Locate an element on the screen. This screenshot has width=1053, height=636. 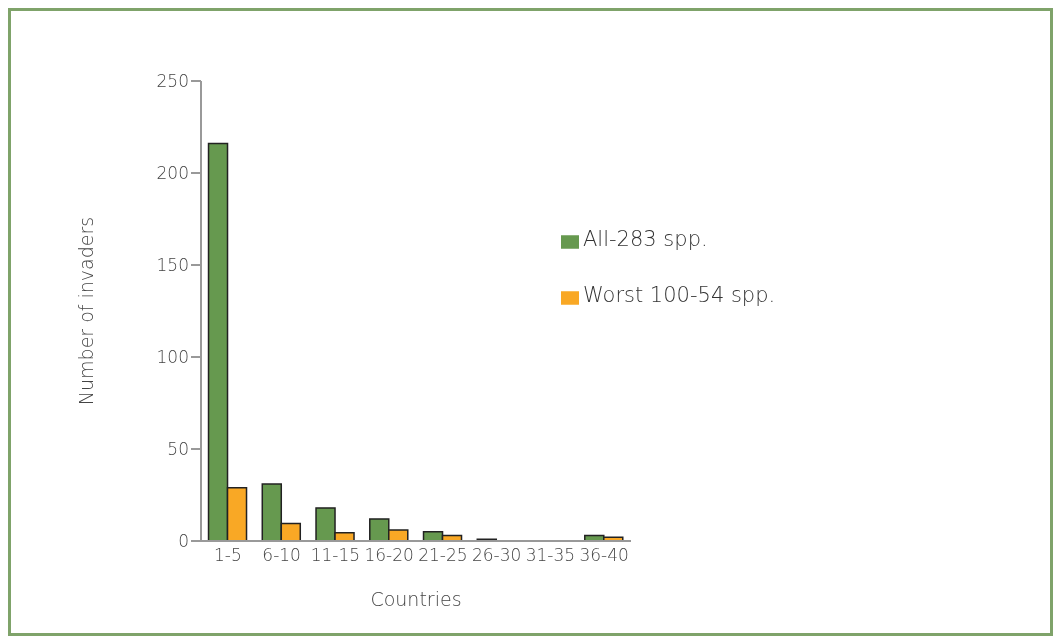
x-tick-label: 11-15 is located at coordinates (335, 555).